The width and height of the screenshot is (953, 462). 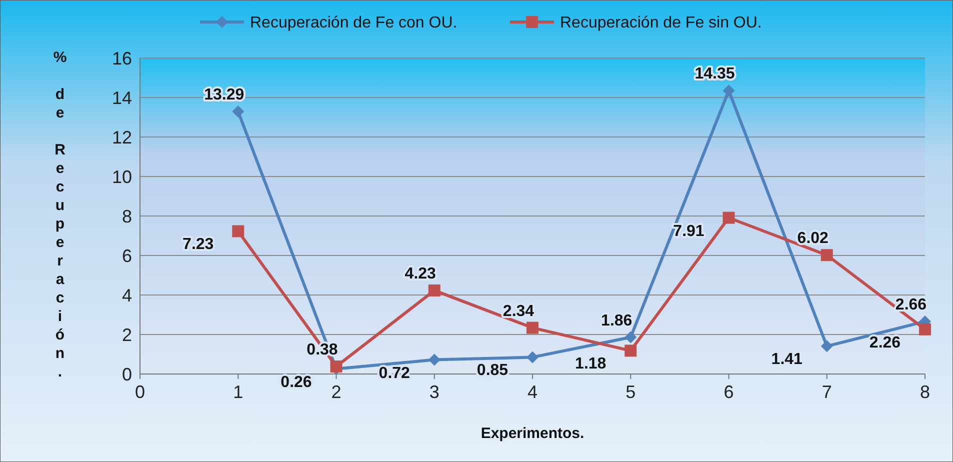 What do you see at coordinates (532, 392) in the screenshot?
I see `x-tick-label: 4` at bounding box center [532, 392].